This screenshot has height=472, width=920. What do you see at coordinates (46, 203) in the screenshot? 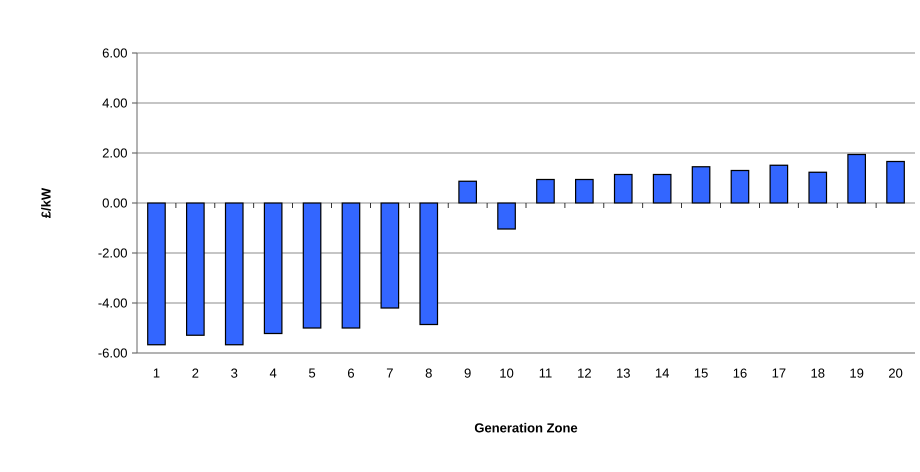
I see `y-axis-title: £/kW` at bounding box center [46, 203].